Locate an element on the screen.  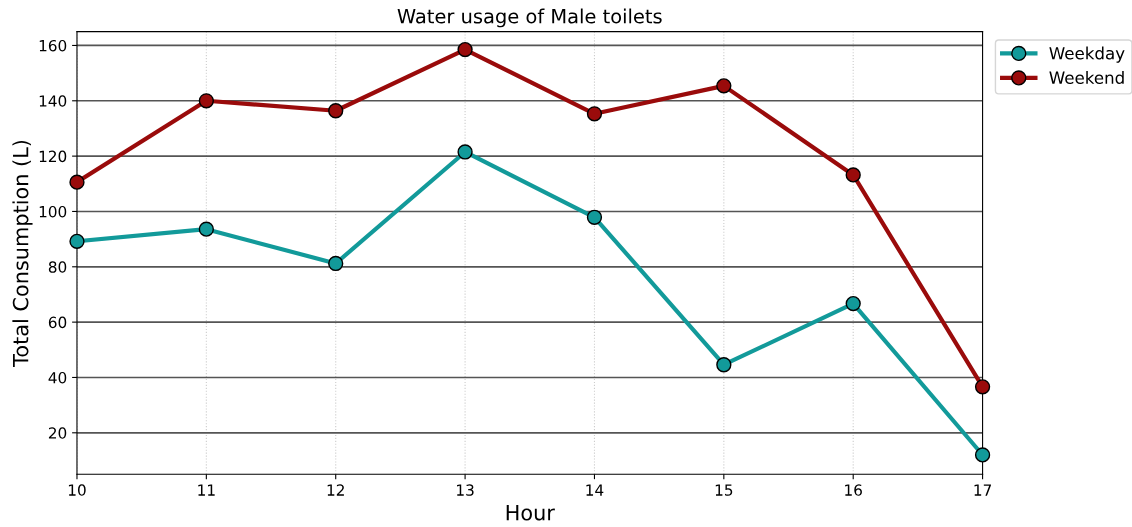
legend-label: Weekend is located at coordinates (1086, 77).